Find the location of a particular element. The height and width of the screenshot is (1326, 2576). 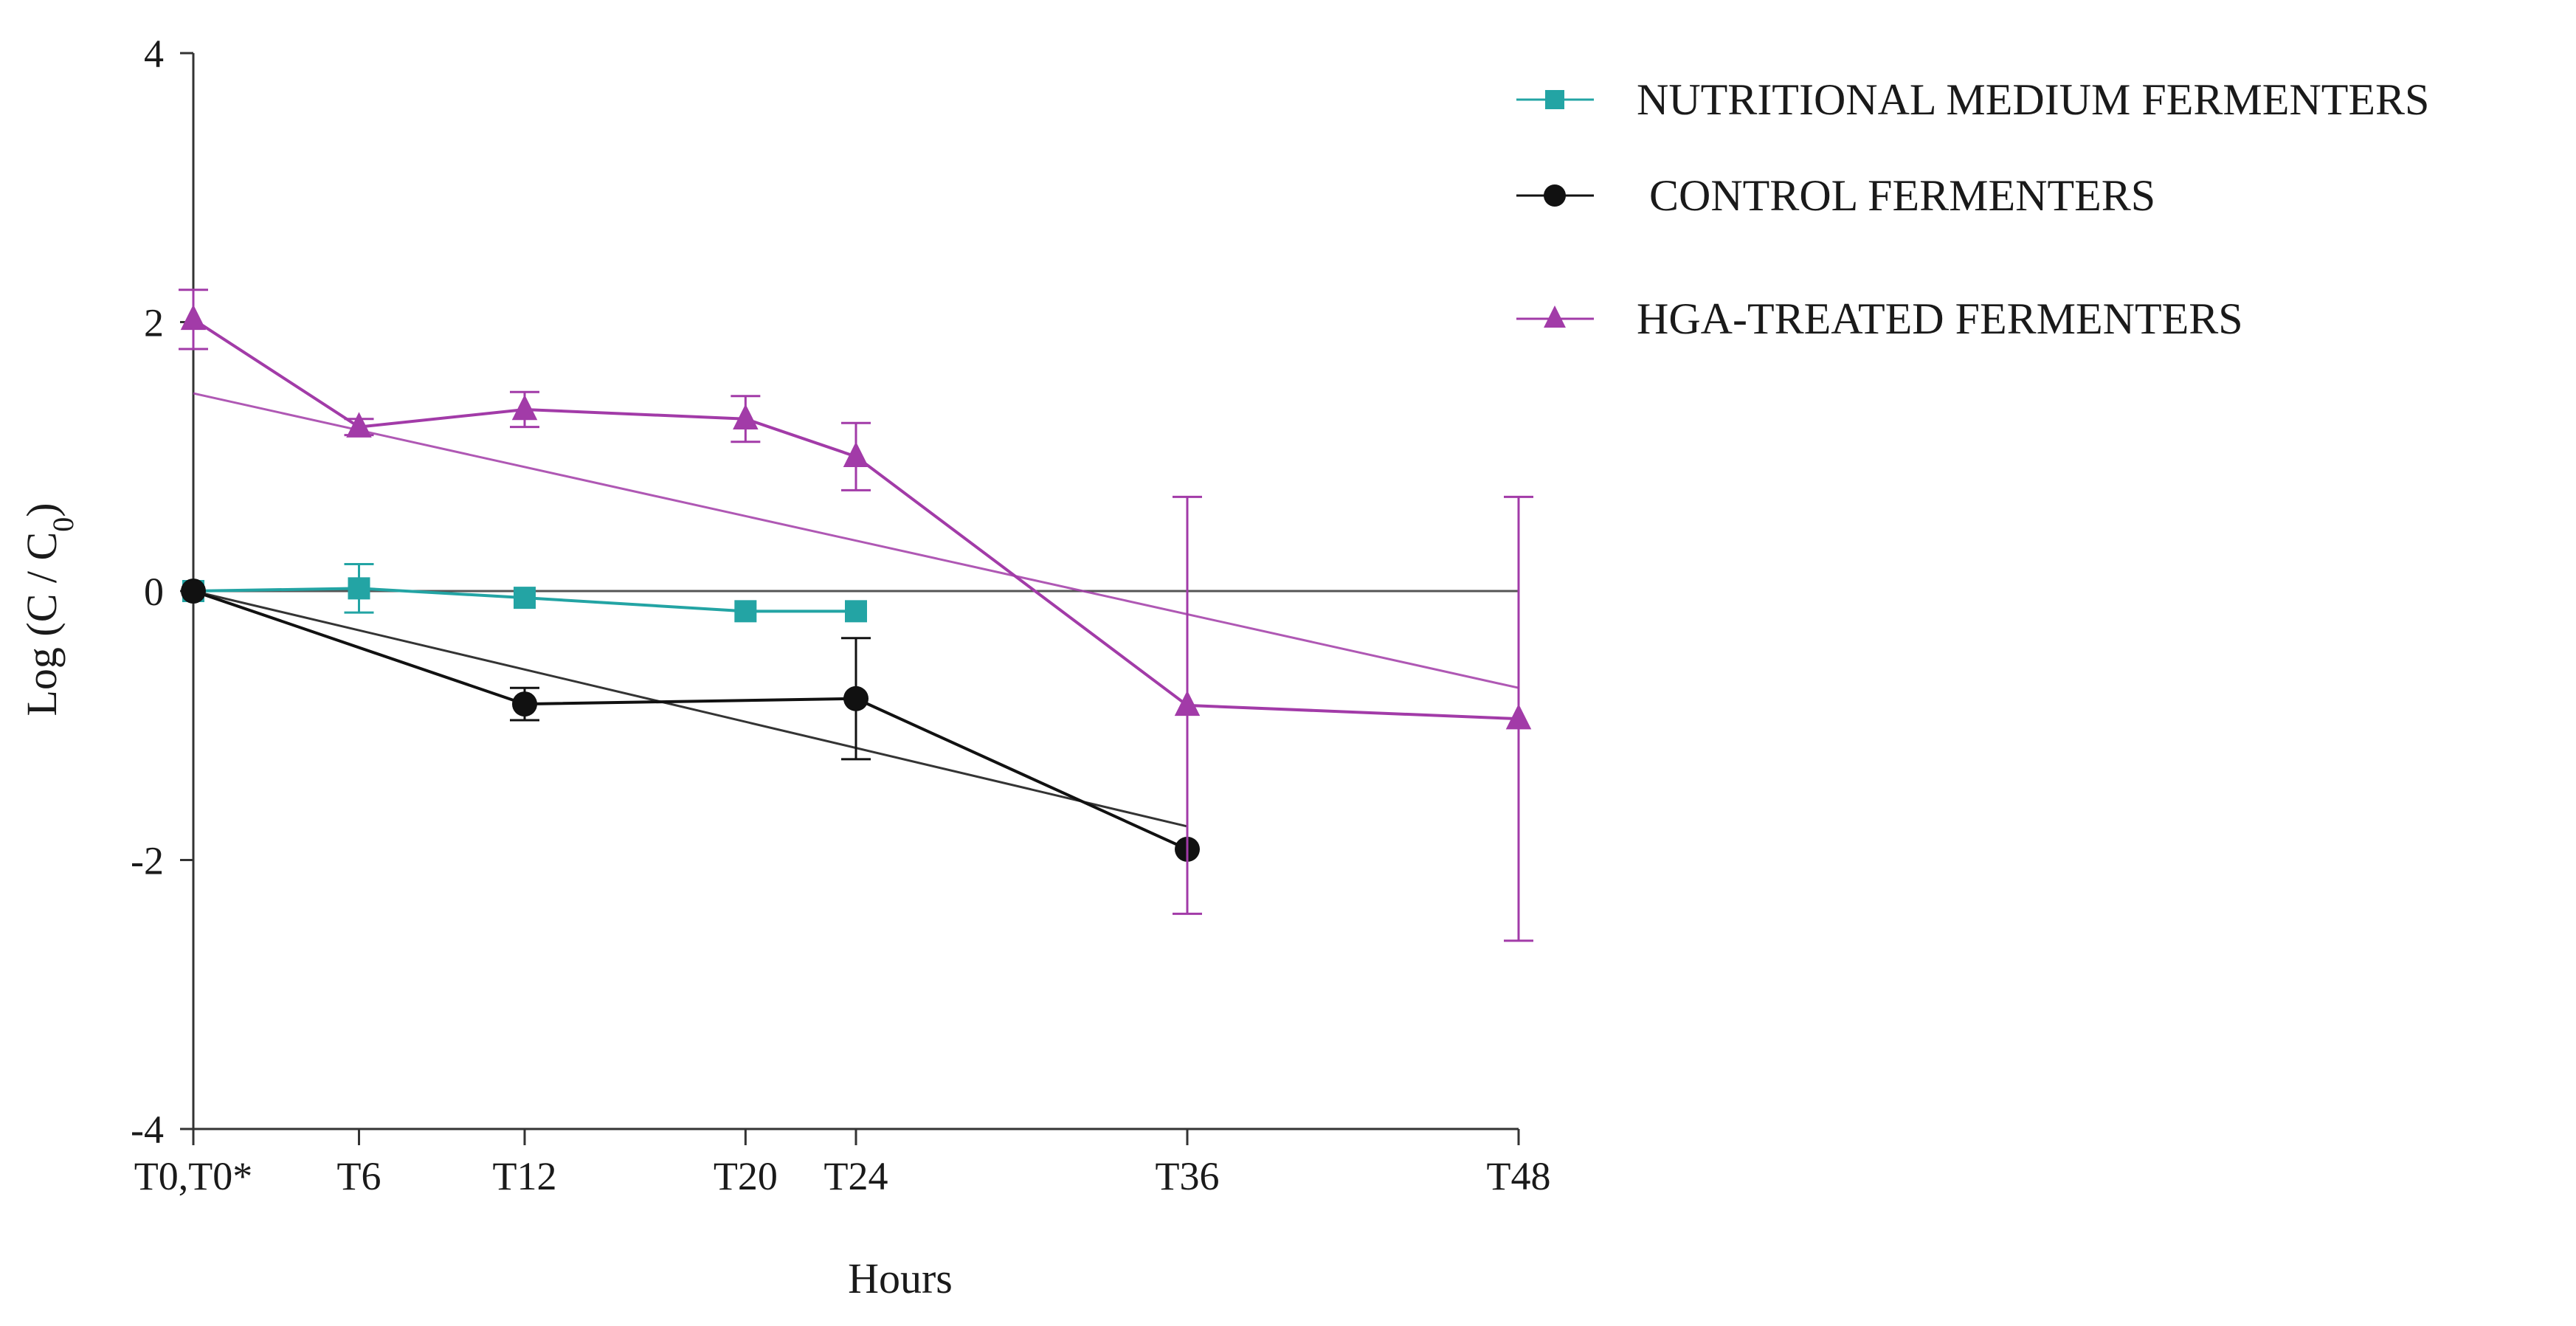

x-tick-label: T12 is located at coordinates (525, 1176).